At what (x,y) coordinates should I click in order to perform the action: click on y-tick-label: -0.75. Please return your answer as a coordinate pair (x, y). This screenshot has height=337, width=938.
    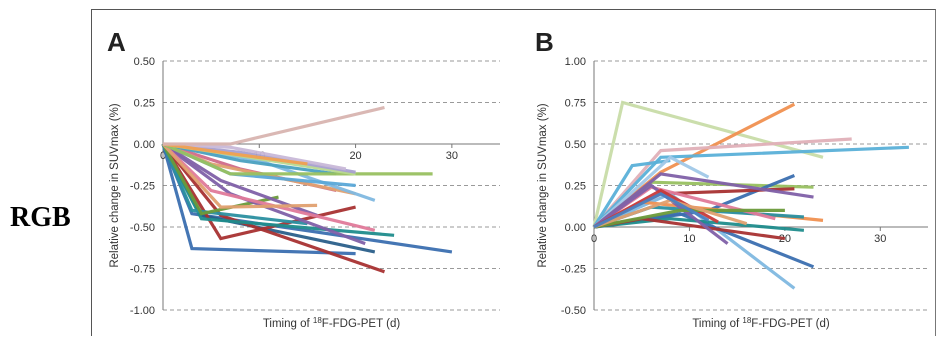
    Looking at the image, I should click on (142, 270).